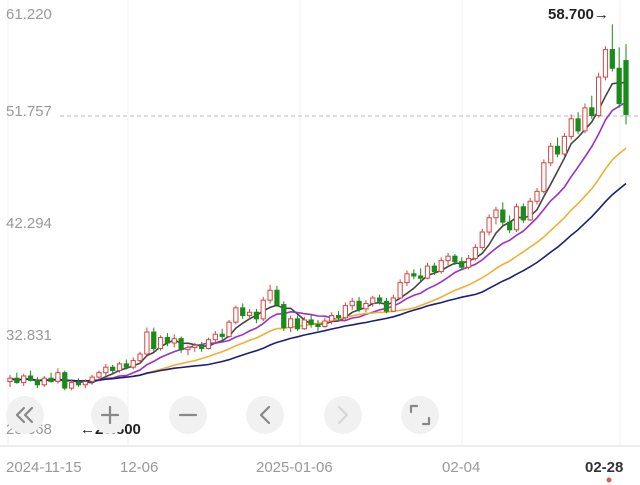 The width and height of the screenshot is (640, 485). I want to click on chevron-left-icon, so click(265, 415).